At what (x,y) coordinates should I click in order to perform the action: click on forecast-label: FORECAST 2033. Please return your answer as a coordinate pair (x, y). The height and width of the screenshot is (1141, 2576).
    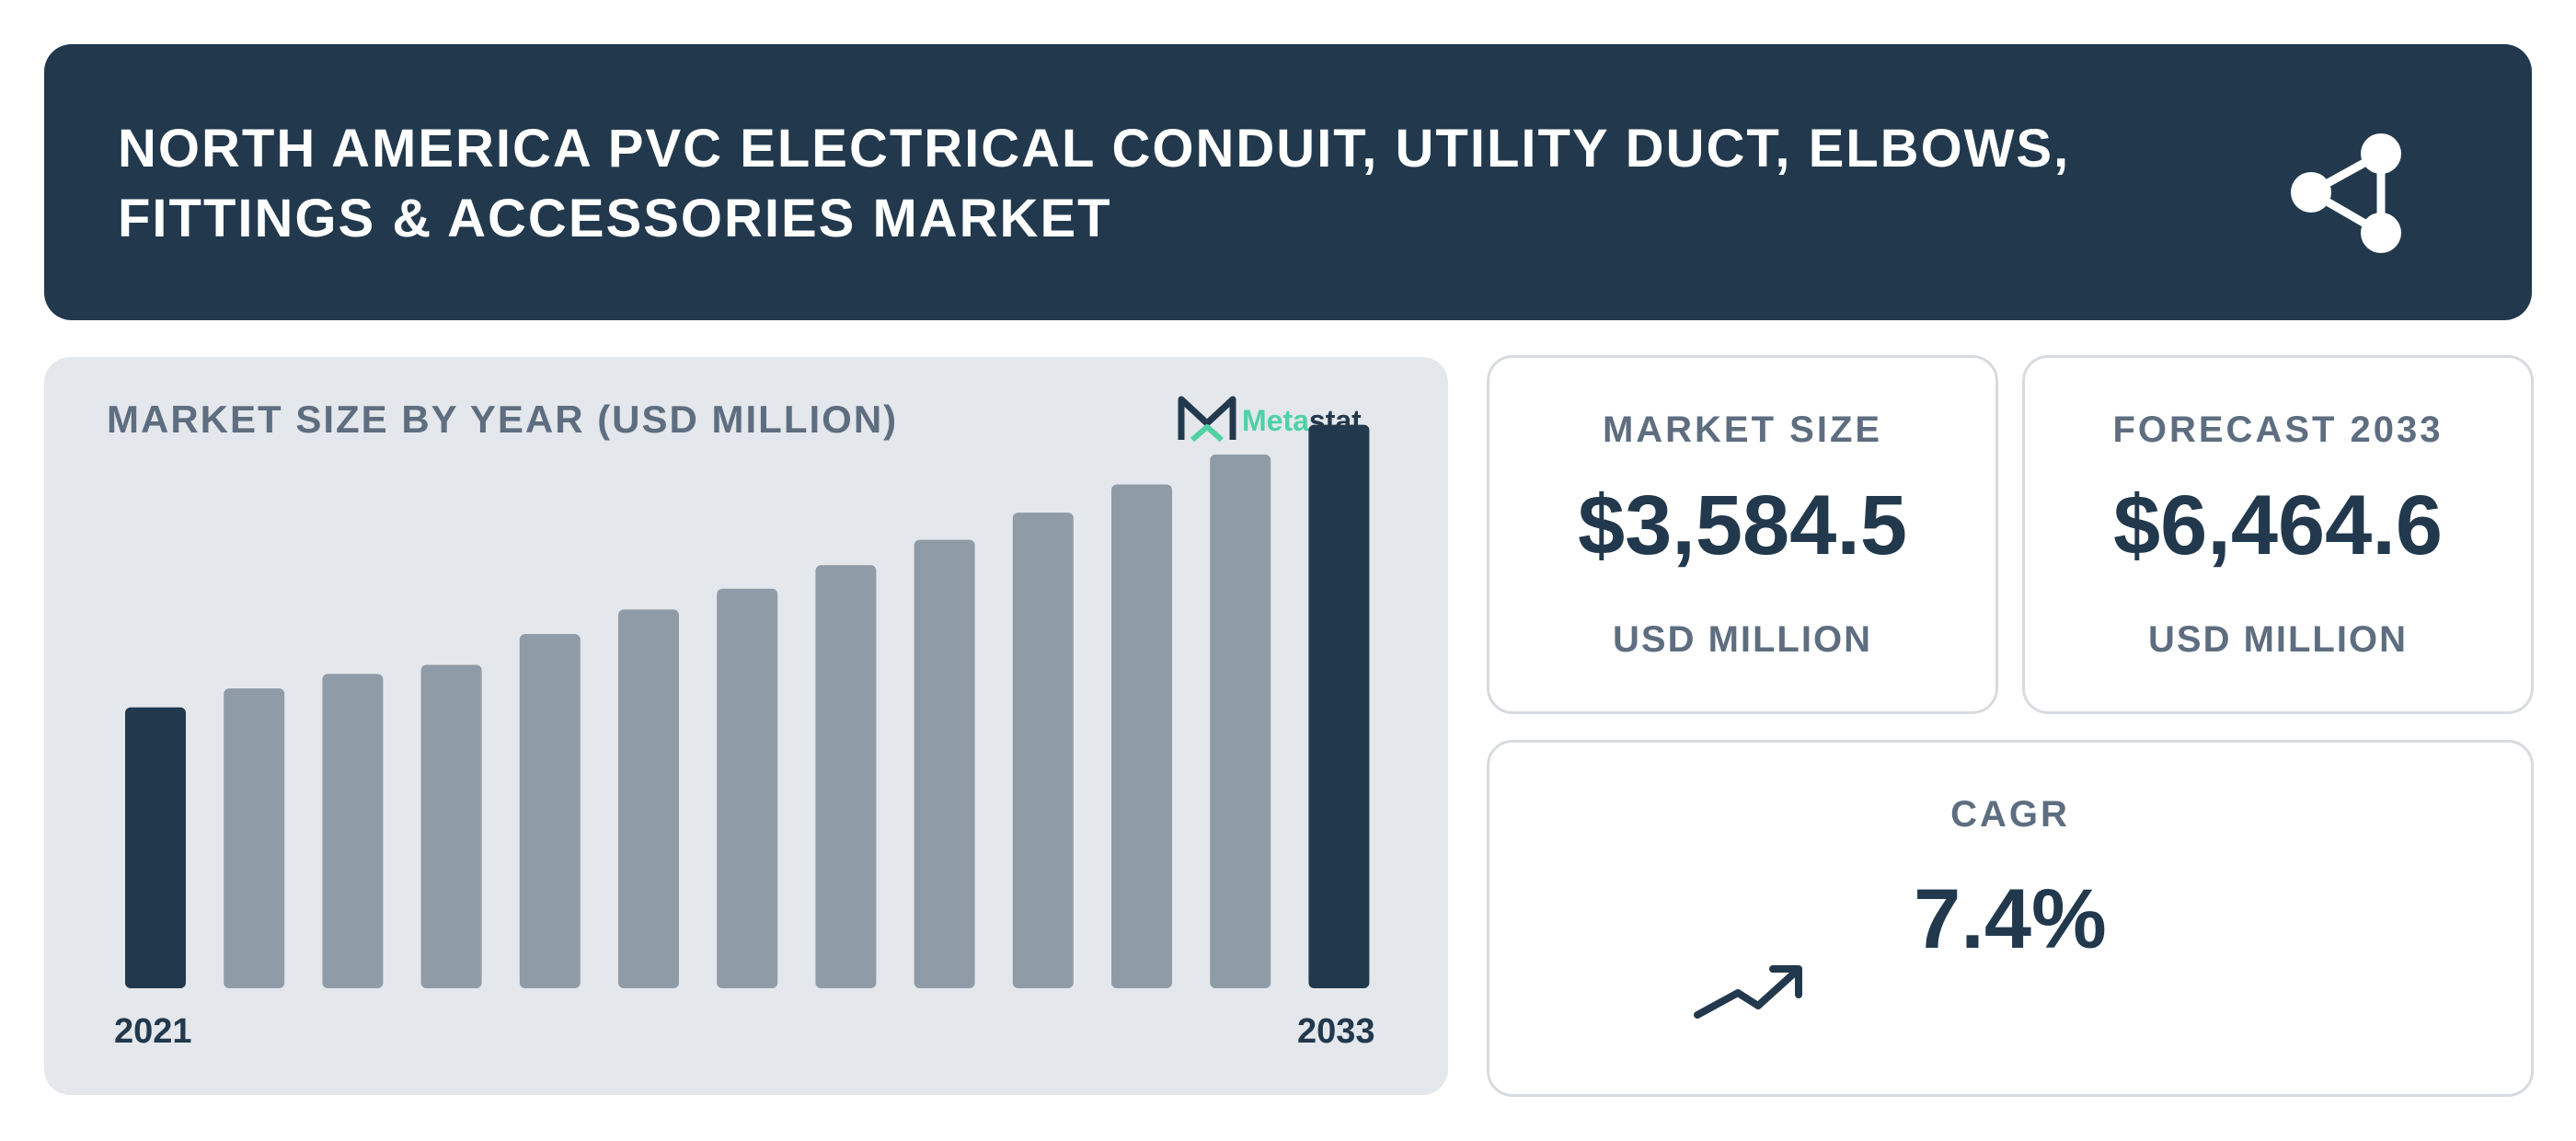
    Looking at the image, I should click on (2278, 430).